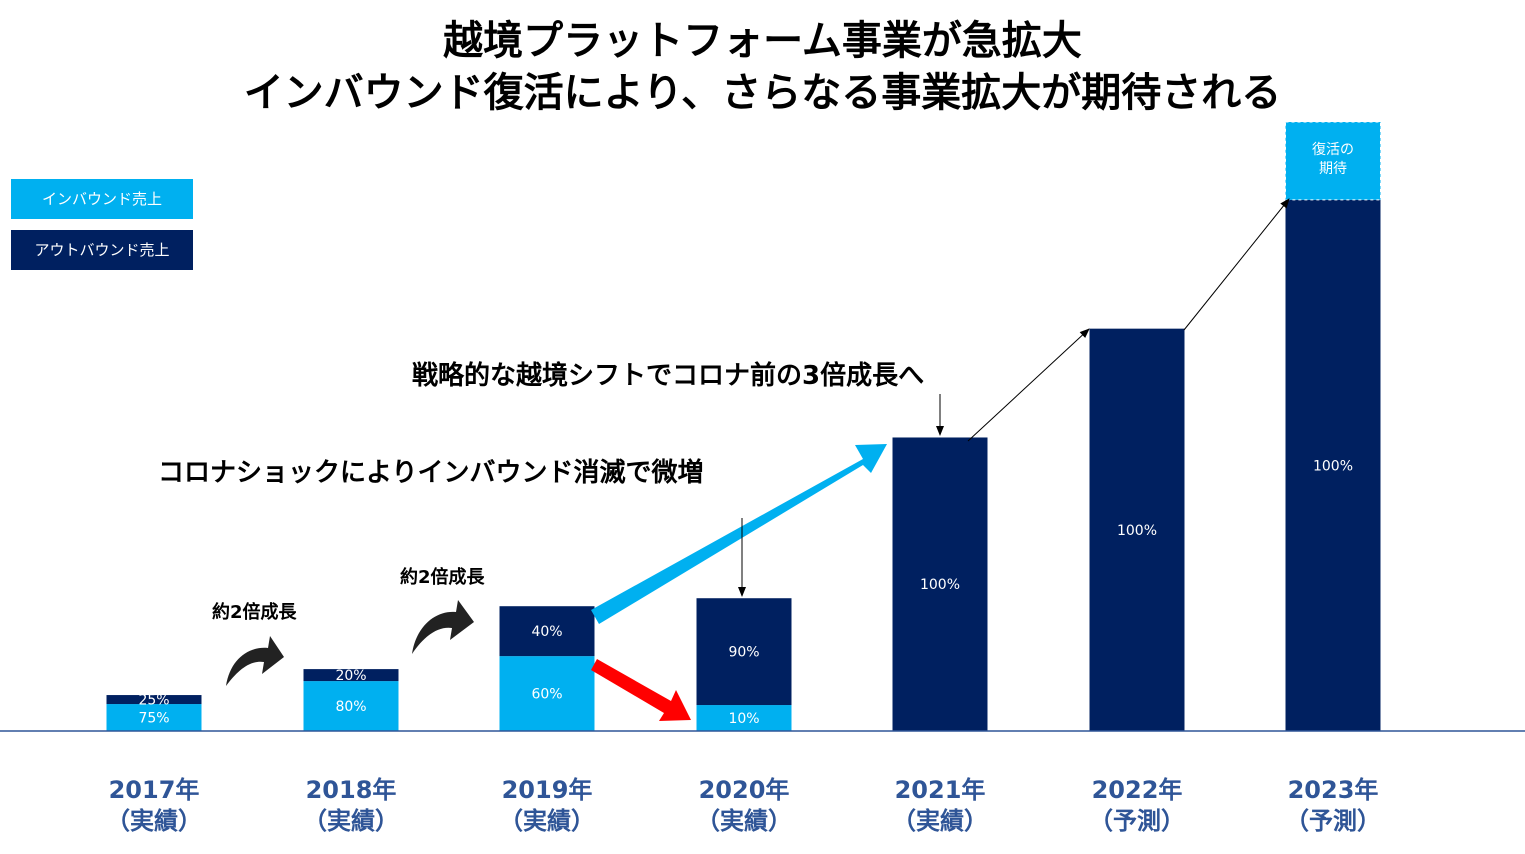  I want to click on bar-outbound-4-label: 100%, so click(940, 585).